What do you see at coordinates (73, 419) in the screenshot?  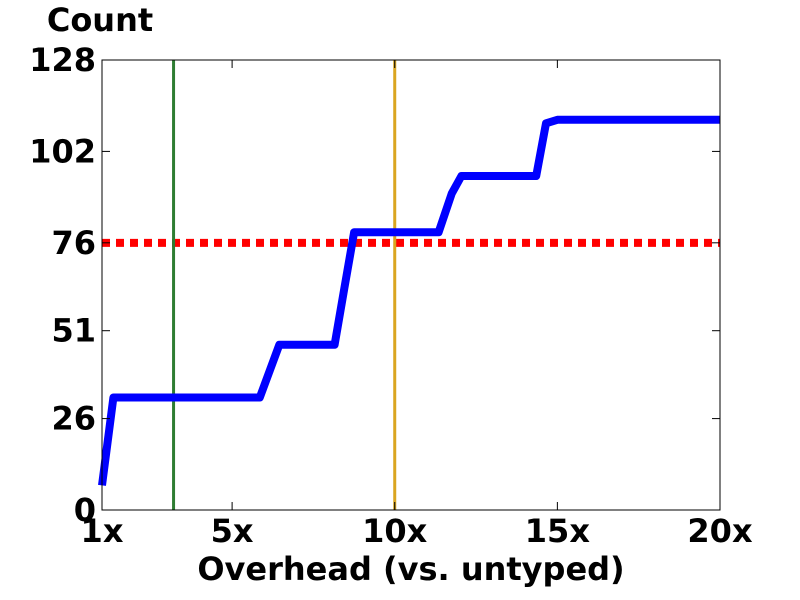 I see `y-tick-label: 26` at bounding box center [73, 419].